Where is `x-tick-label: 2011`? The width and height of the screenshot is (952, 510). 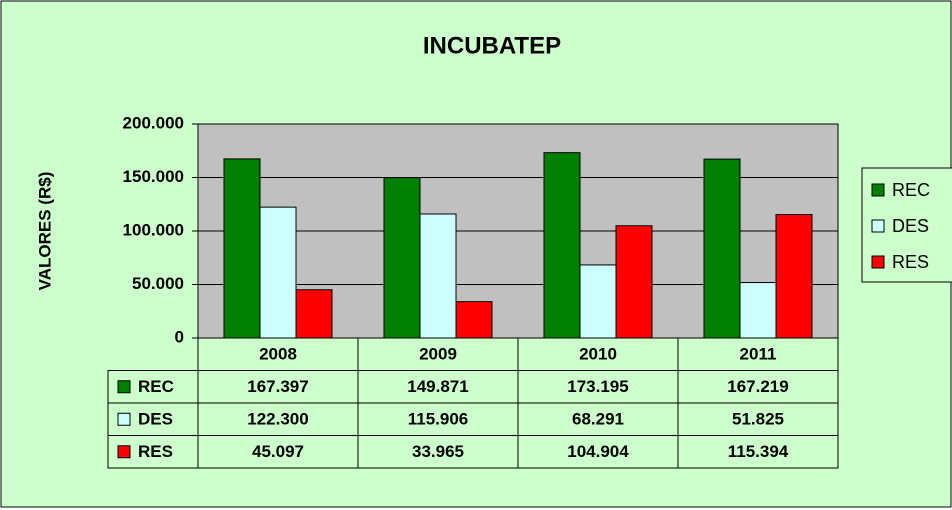 x-tick-label: 2011 is located at coordinates (758, 354).